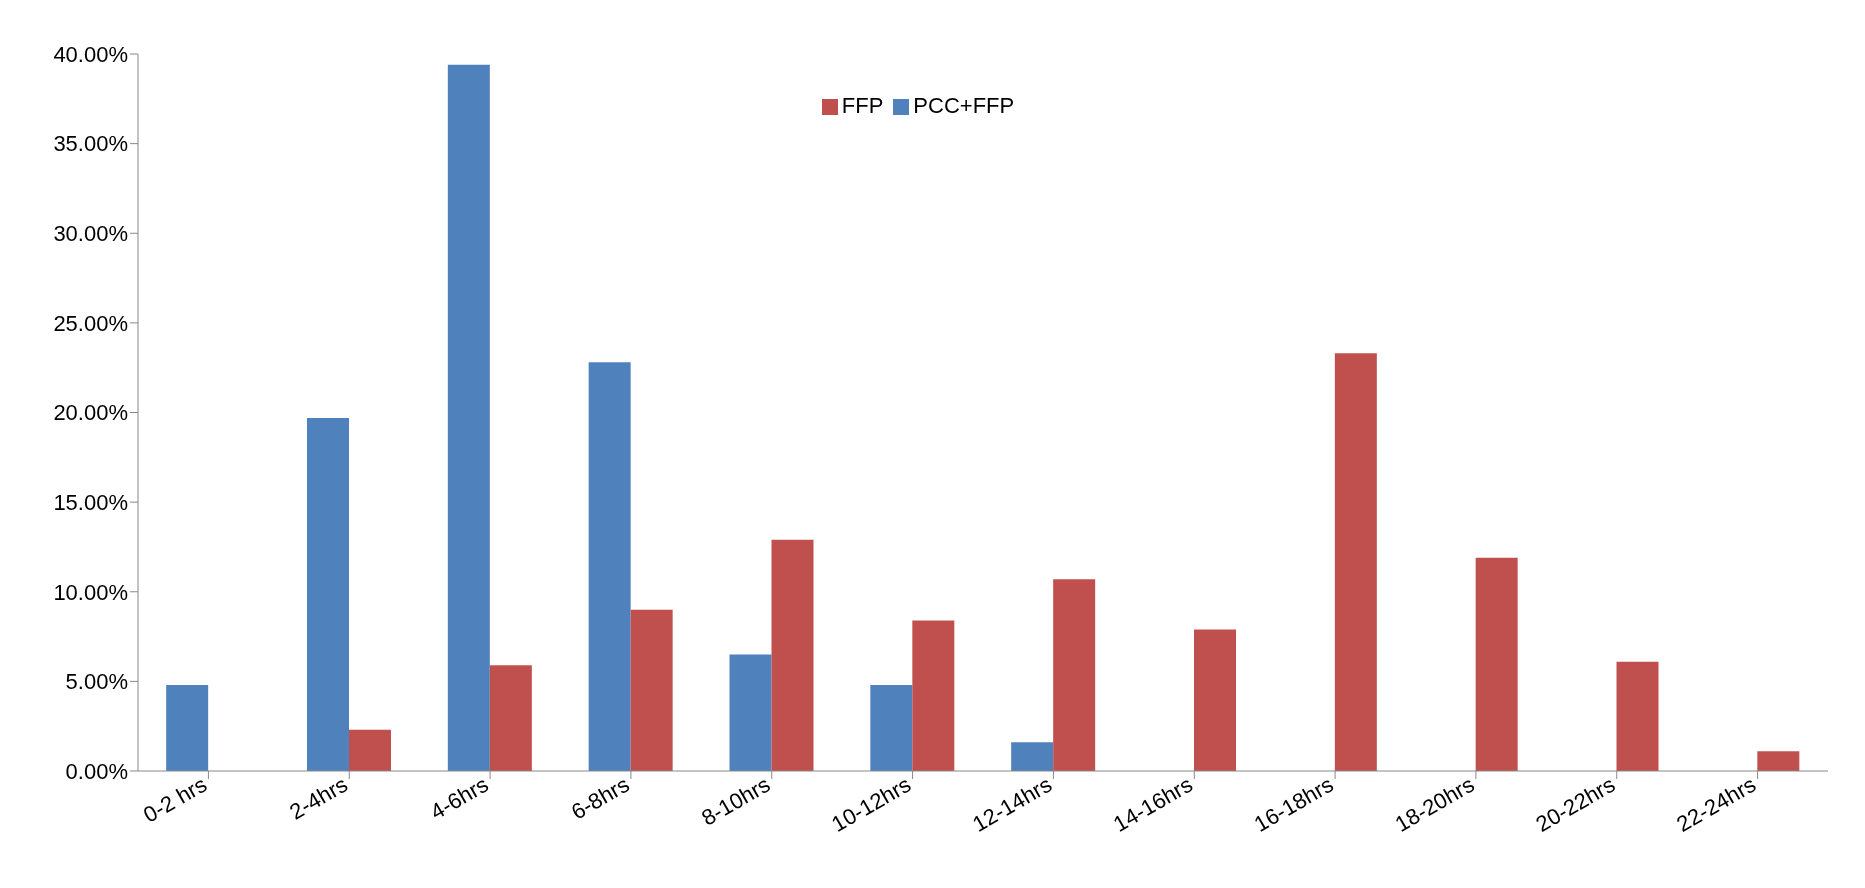 The width and height of the screenshot is (1865, 888). Describe the element at coordinates (90, 502) in the screenshot. I see `y-tick-label: 15.00%` at that location.